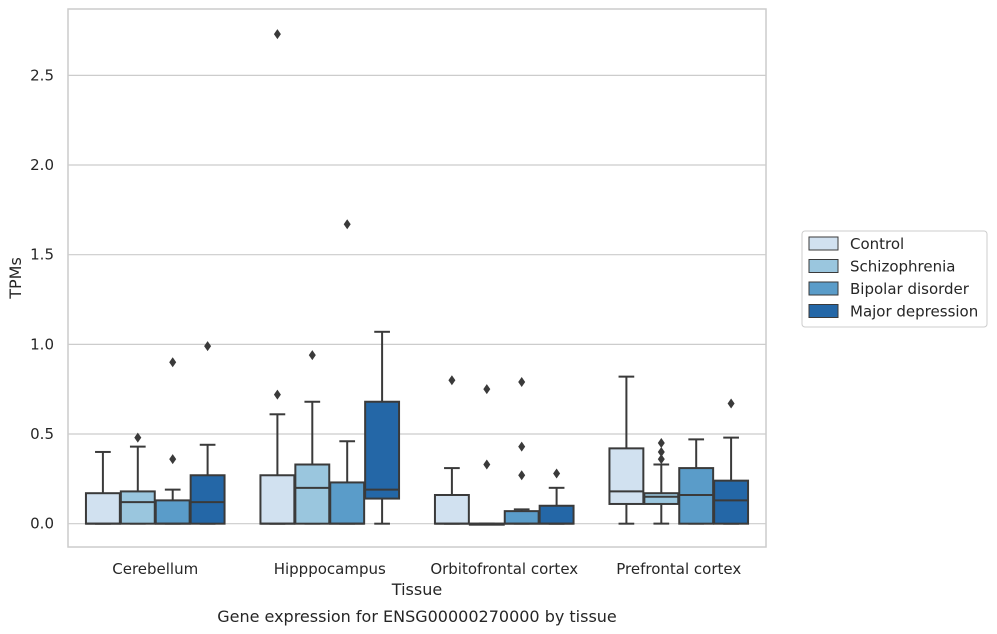  Describe the element at coordinates (42, 75) in the screenshot. I see `y-tick-label: 2.5` at that location.